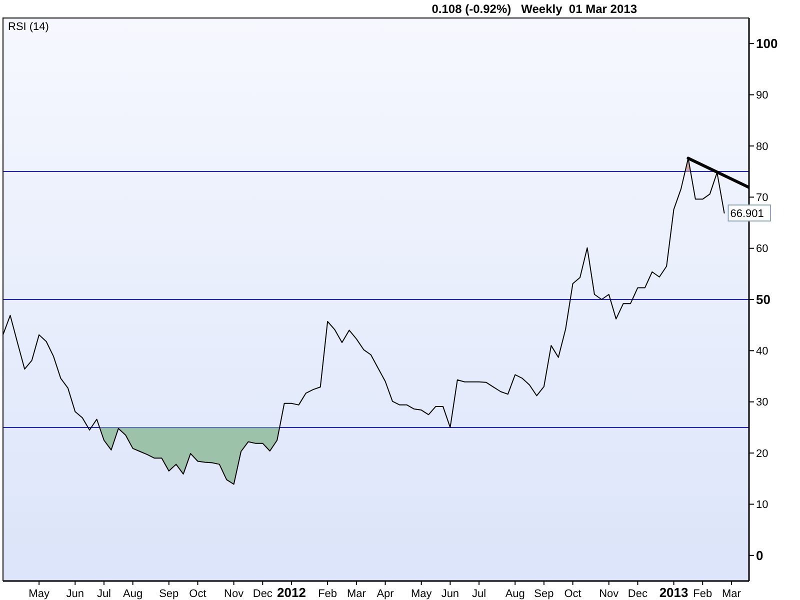 The image size is (800, 600). I want to click on y-tick-label: 10, so click(762, 505).